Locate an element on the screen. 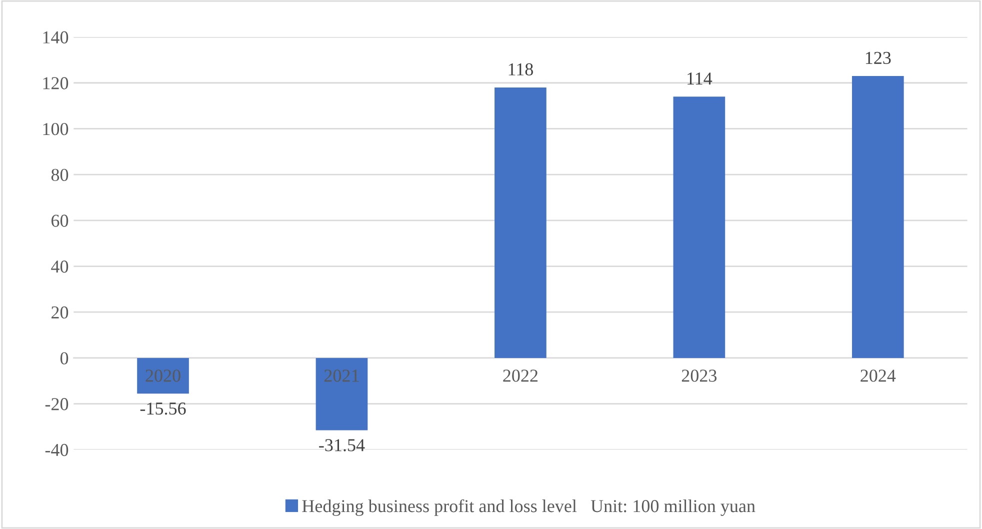 This screenshot has height=529, width=982. y-tick-label: 140 is located at coordinates (55, 37).